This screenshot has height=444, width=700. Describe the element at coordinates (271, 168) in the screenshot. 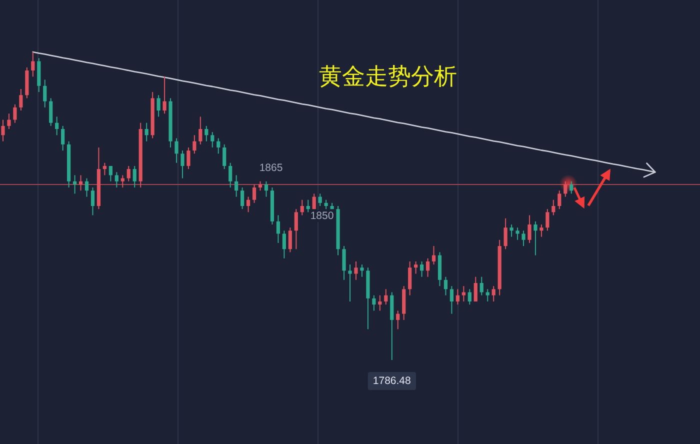

I see `annotation: 1865` at that location.